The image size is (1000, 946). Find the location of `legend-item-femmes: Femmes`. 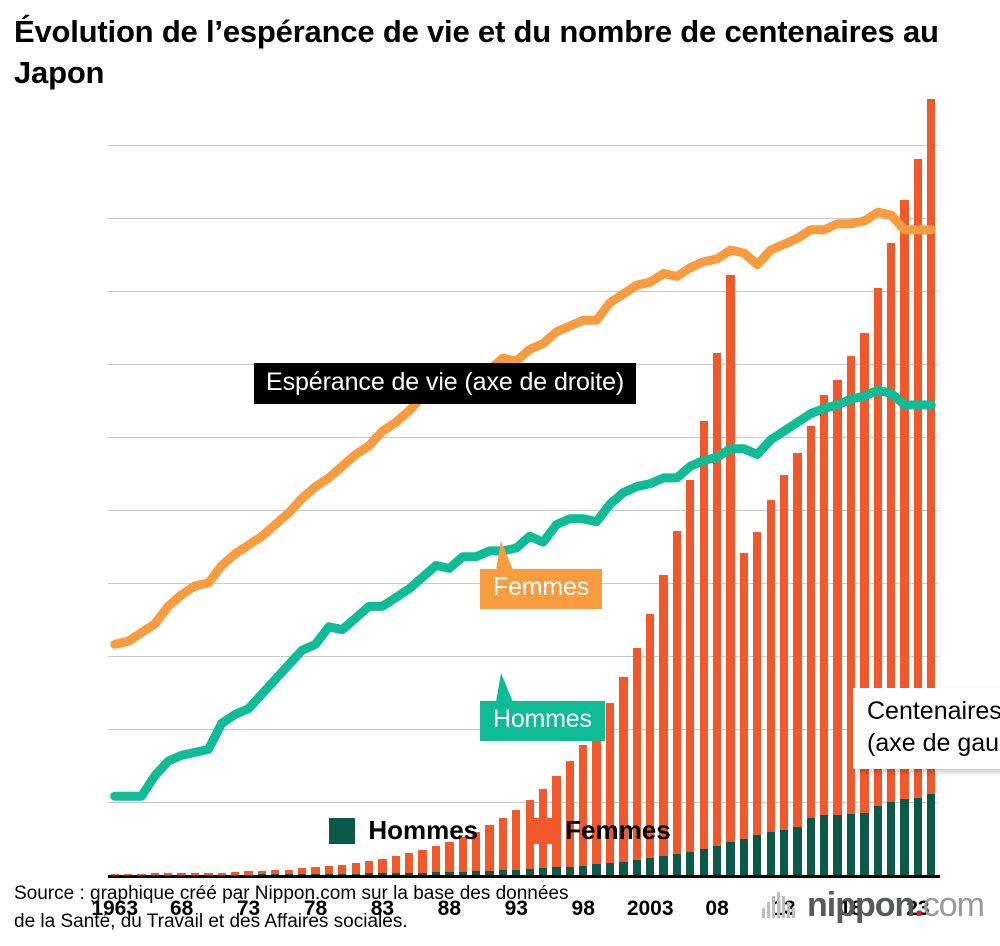

legend-item-femmes: Femmes is located at coordinates (598, 830).